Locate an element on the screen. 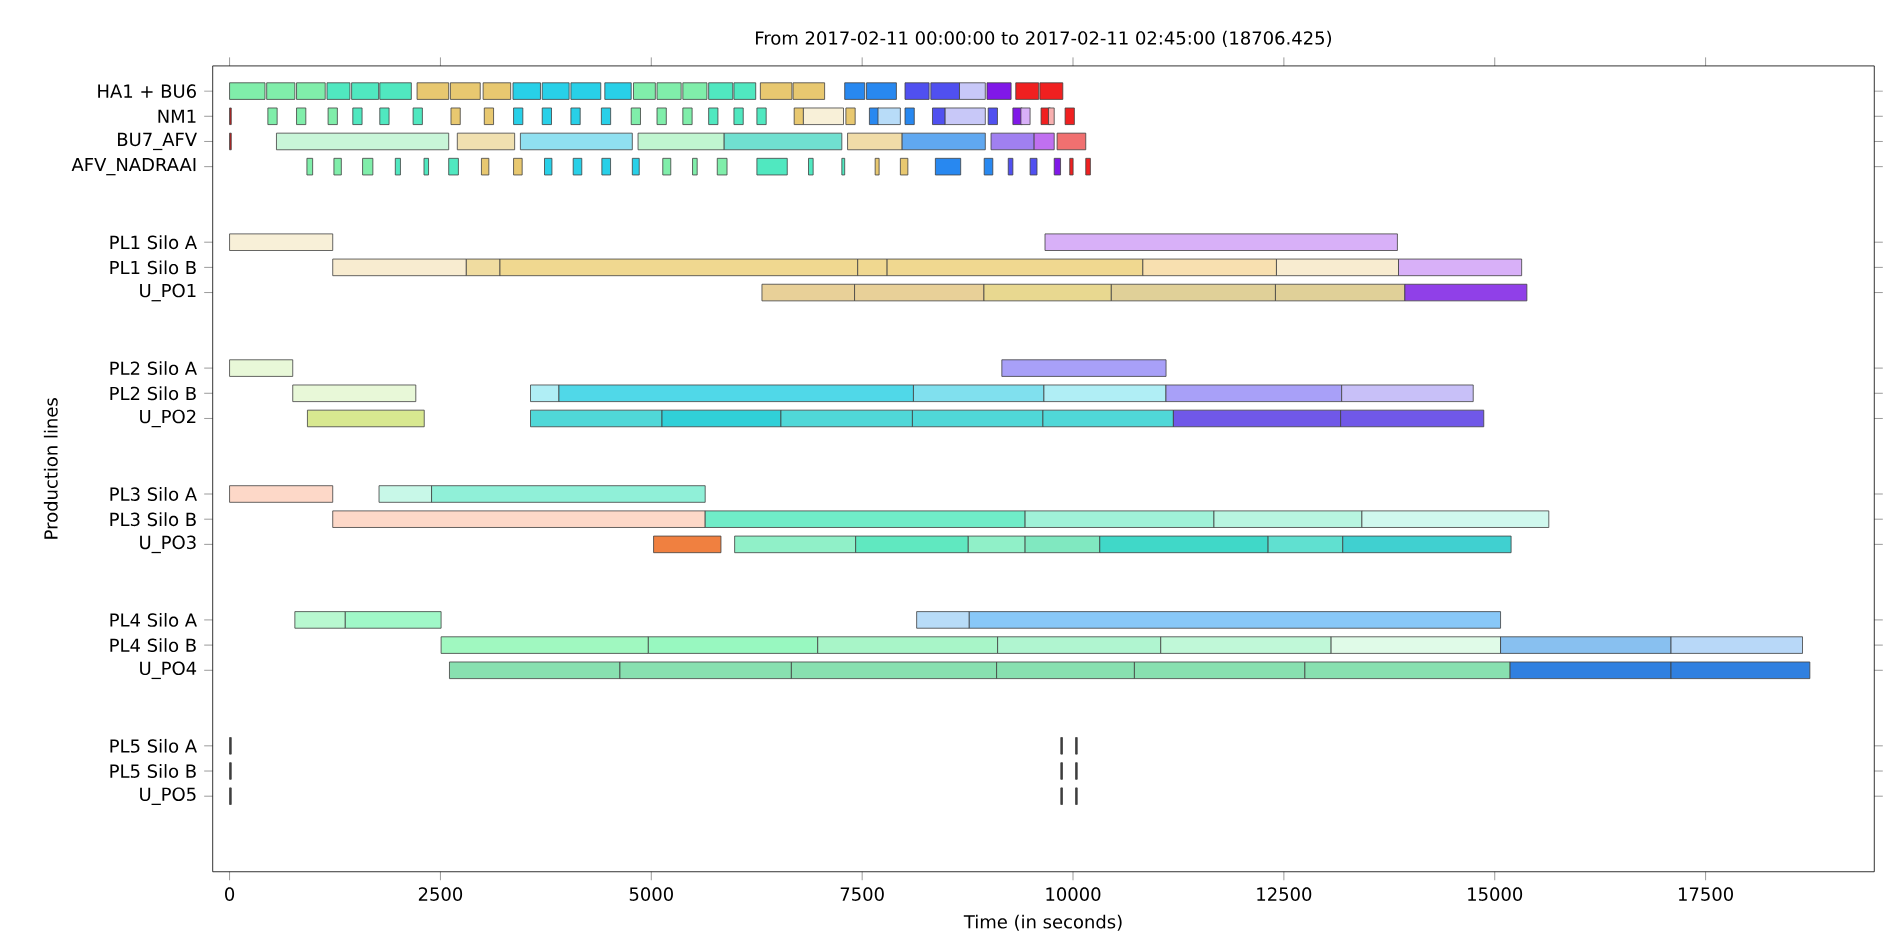  x-tick-label: 15000 is located at coordinates (1495, 894).